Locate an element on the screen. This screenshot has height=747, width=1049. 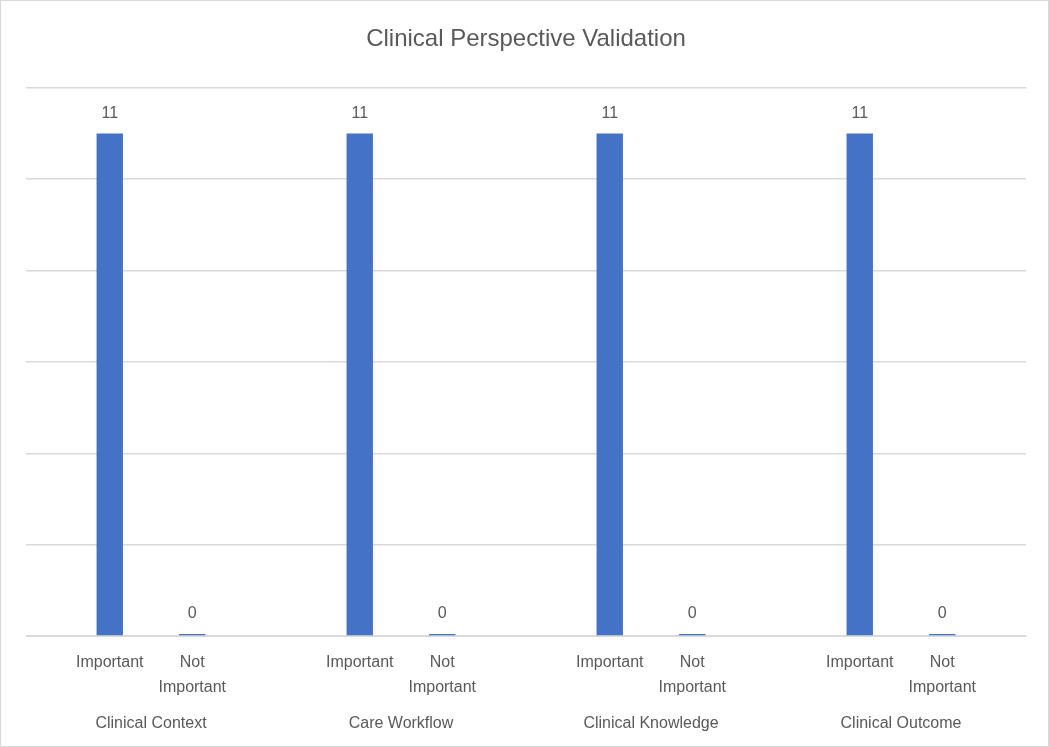
x-tick-label: Clinical Context is located at coordinates (151, 723).